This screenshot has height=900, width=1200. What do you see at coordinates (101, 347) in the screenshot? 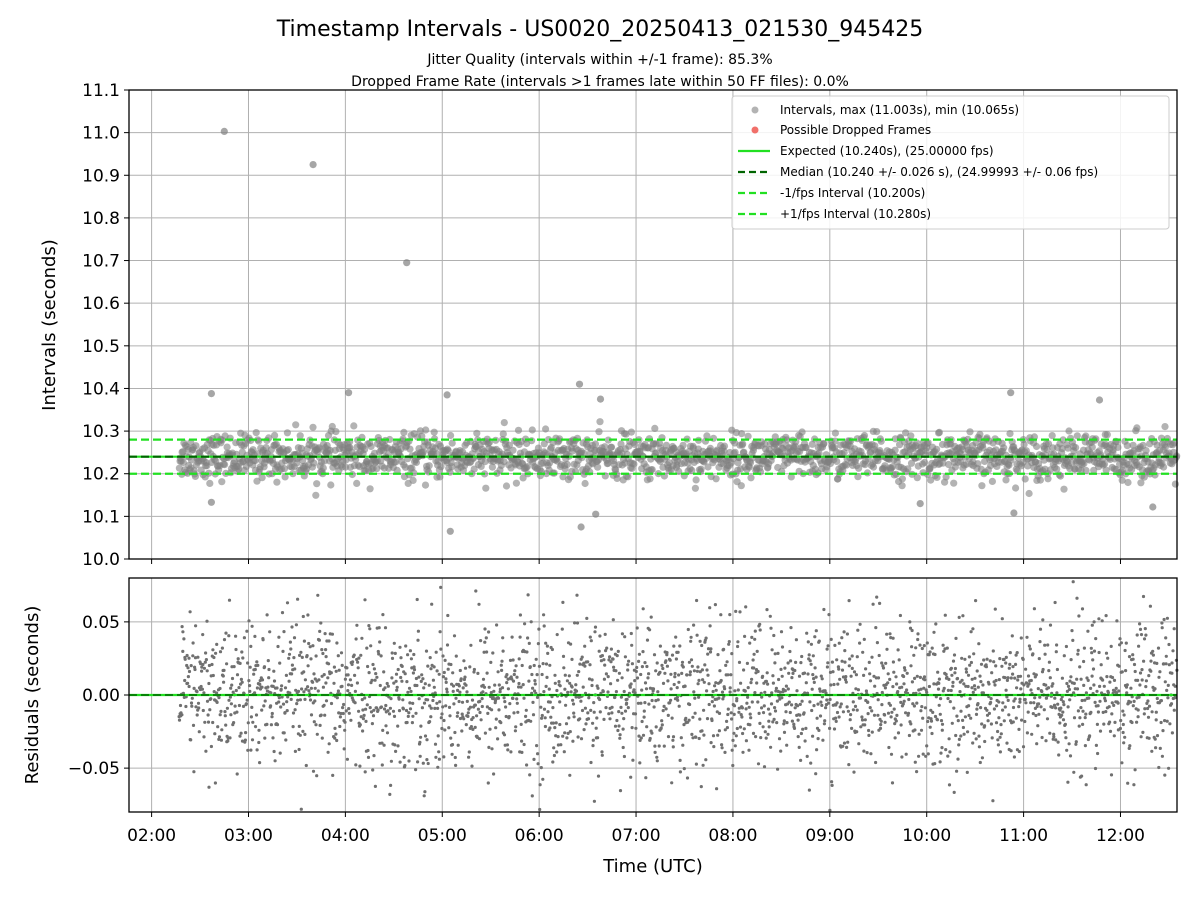
I see `intervals-y-tick-label-5: 10.5` at bounding box center [101, 347].